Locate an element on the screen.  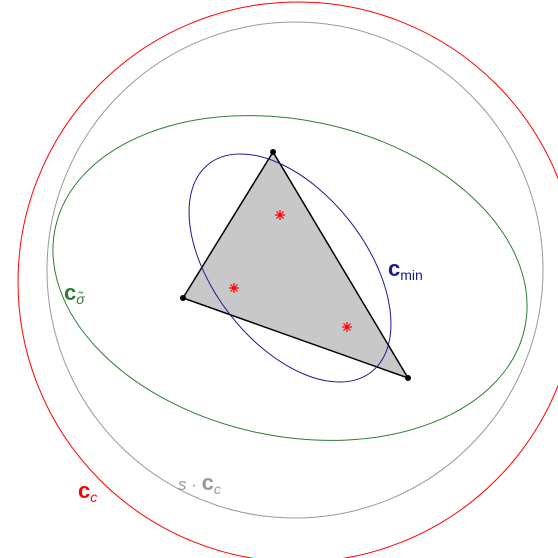
label-cc: cc is located at coordinates (87, 491).